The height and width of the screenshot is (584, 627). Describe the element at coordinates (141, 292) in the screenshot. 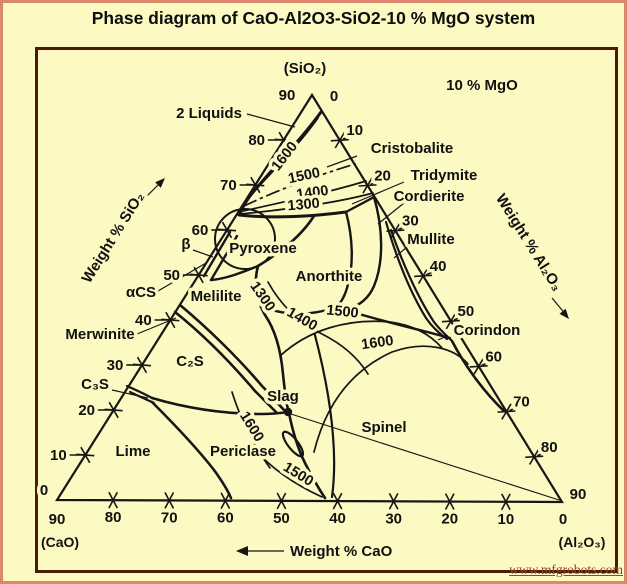

I see `region-label-alpha-cs: αCS` at that location.